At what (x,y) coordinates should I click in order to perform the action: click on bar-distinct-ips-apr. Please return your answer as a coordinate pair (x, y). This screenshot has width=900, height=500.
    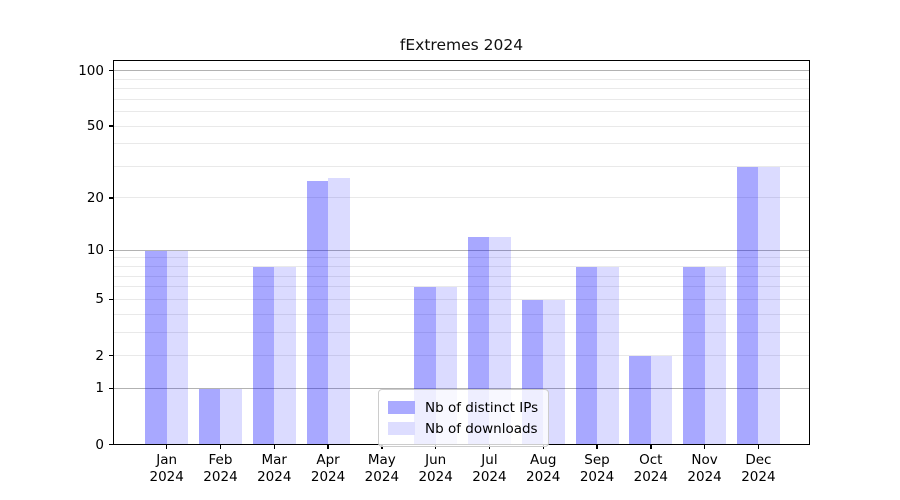
    Looking at the image, I should click on (317, 313).